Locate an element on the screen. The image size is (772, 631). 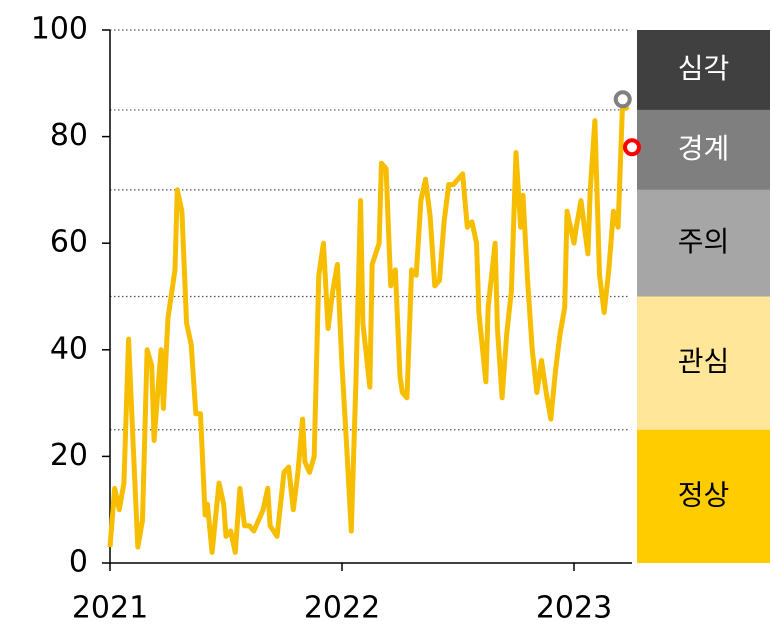
x-tick-label: 2022 is located at coordinates (342, 608).